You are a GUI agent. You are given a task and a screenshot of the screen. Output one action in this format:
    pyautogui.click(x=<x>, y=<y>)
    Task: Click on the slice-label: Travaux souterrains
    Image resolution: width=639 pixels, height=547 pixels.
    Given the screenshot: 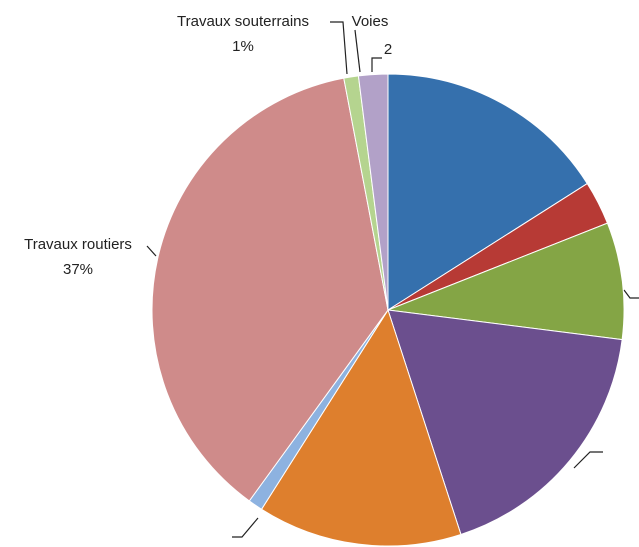 What is the action you would take?
    pyautogui.click(x=243, y=21)
    